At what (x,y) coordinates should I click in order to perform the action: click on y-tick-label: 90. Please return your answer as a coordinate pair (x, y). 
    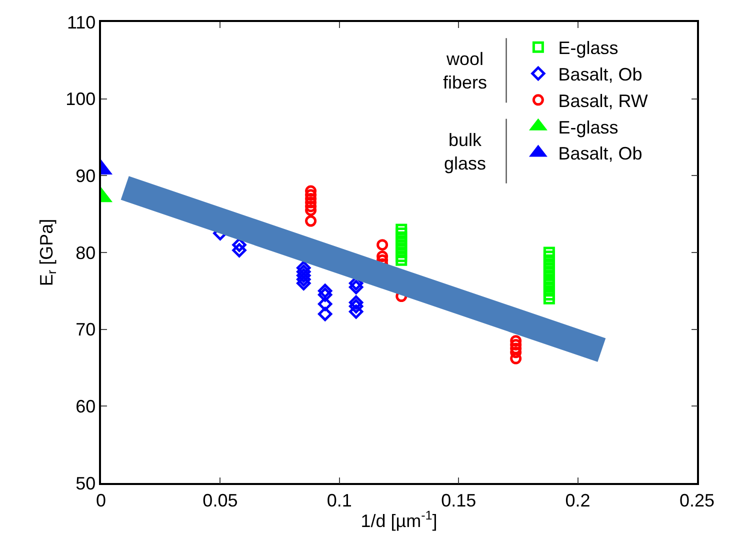
    Looking at the image, I should click on (86, 176).